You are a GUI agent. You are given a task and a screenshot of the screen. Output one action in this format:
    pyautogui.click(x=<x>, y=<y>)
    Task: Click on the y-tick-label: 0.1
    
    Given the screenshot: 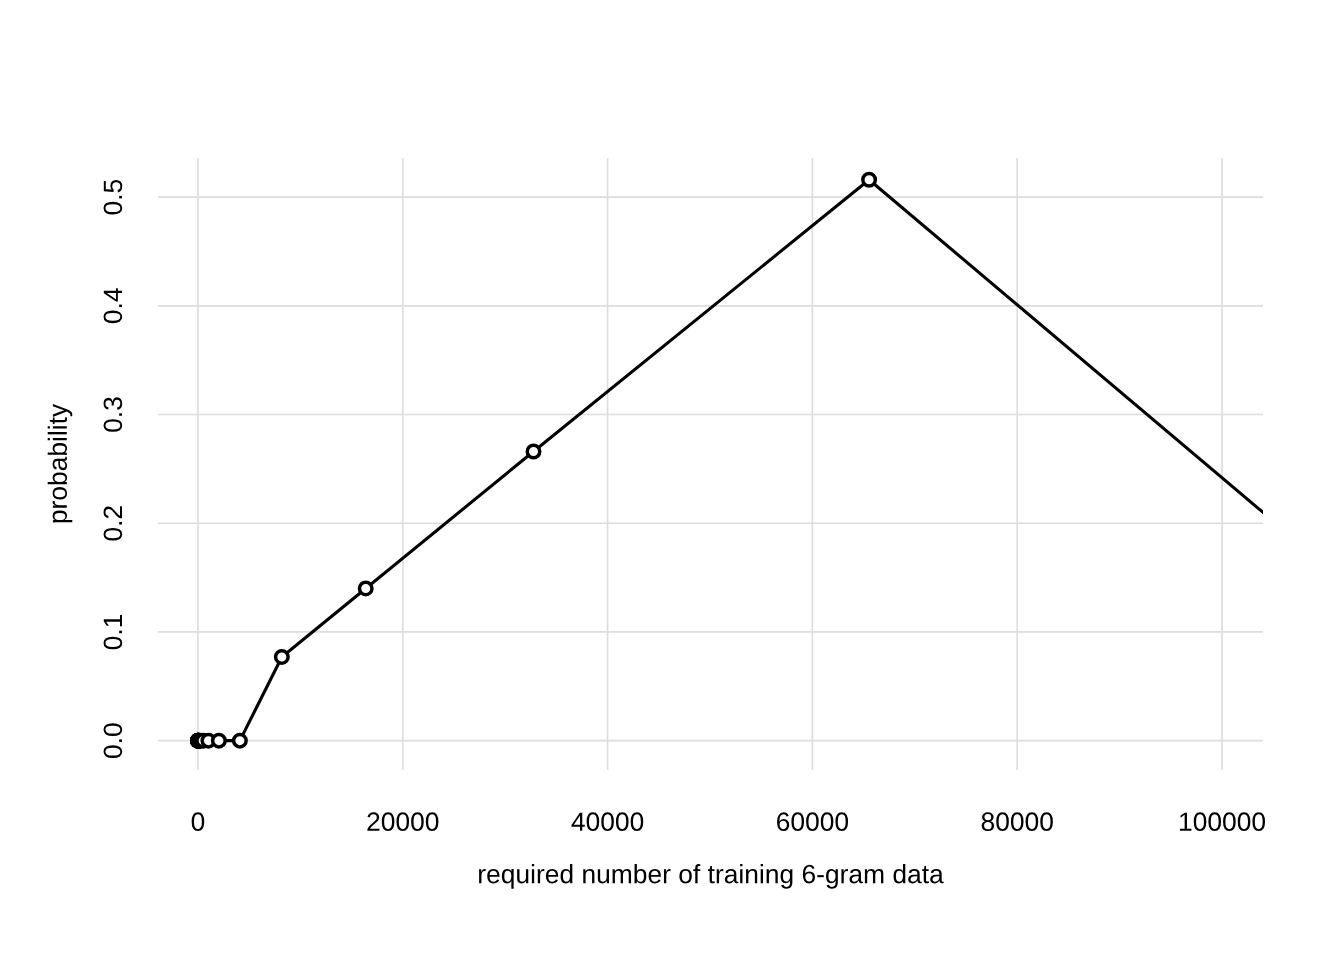 What is the action you would take?
    pyautogui.click(x=113, y=632)
    